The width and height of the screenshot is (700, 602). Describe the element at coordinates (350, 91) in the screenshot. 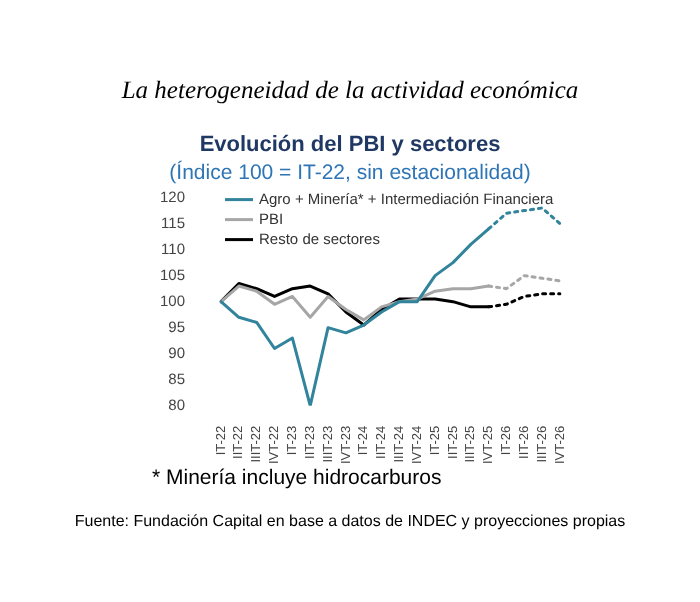

I see `text: La heterogeneidad de la actividad económica` at that location.